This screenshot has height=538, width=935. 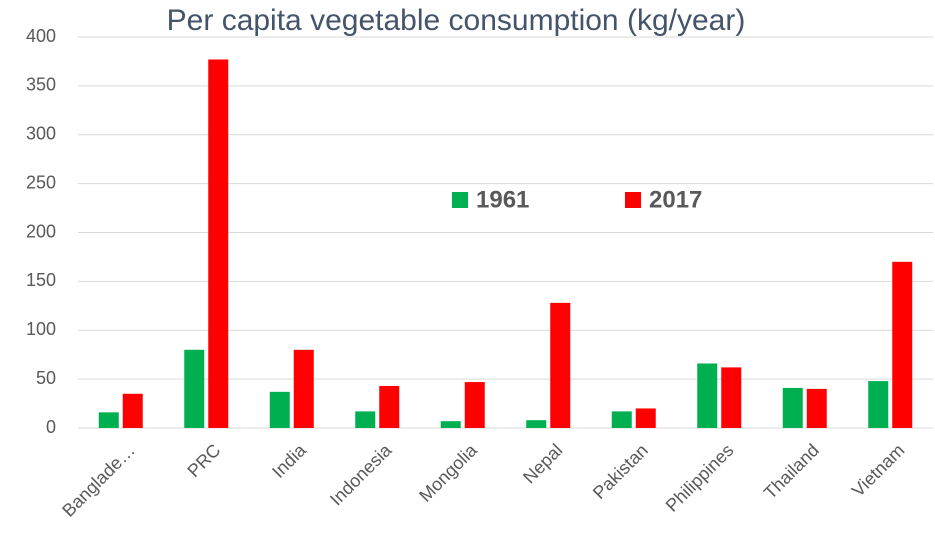 What do you see at coordinates (41, 231) in the screenshot?
I see `y-tick-label: 200` at bounding box center [41, 231].